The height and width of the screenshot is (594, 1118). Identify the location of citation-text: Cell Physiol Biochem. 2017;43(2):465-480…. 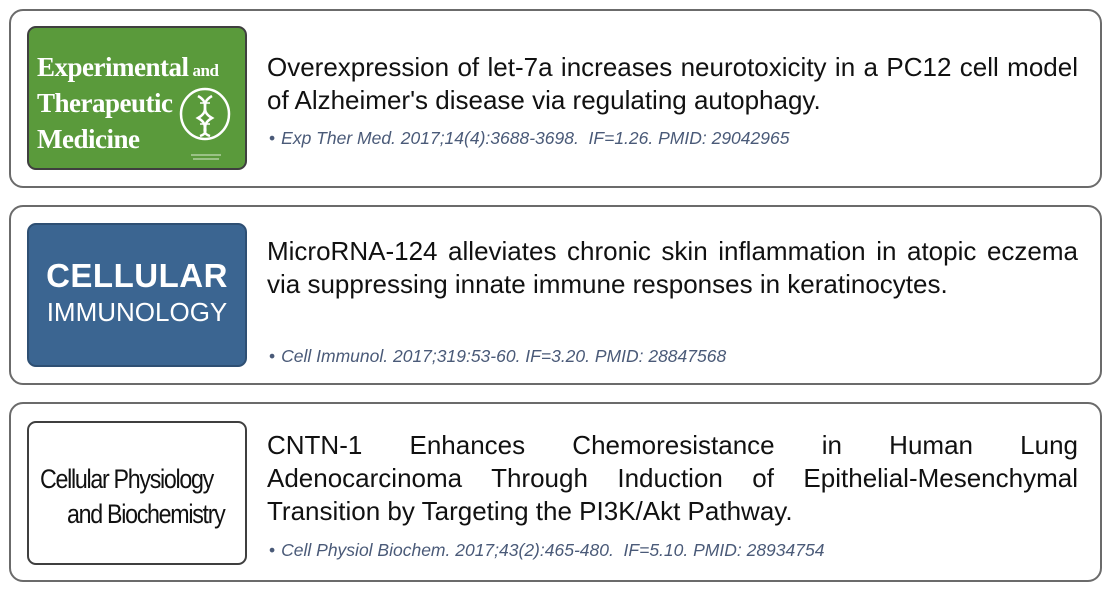
(553, 550).